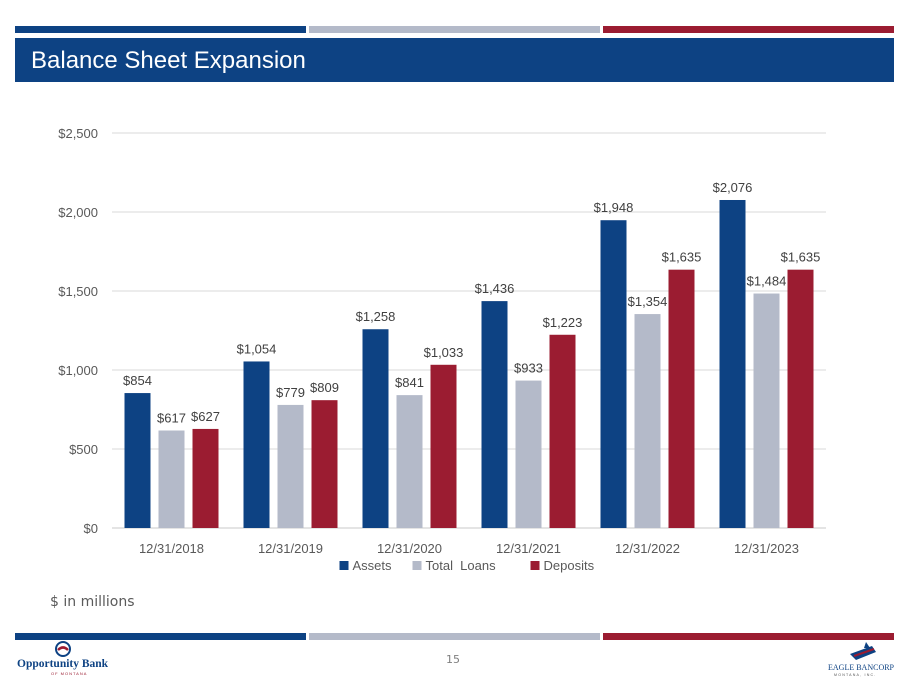  What do you see at coordinates (63, 664) in the screenshot?
I see `logo-left-text: Opportunity Bank` at bounding box center [63, 664].